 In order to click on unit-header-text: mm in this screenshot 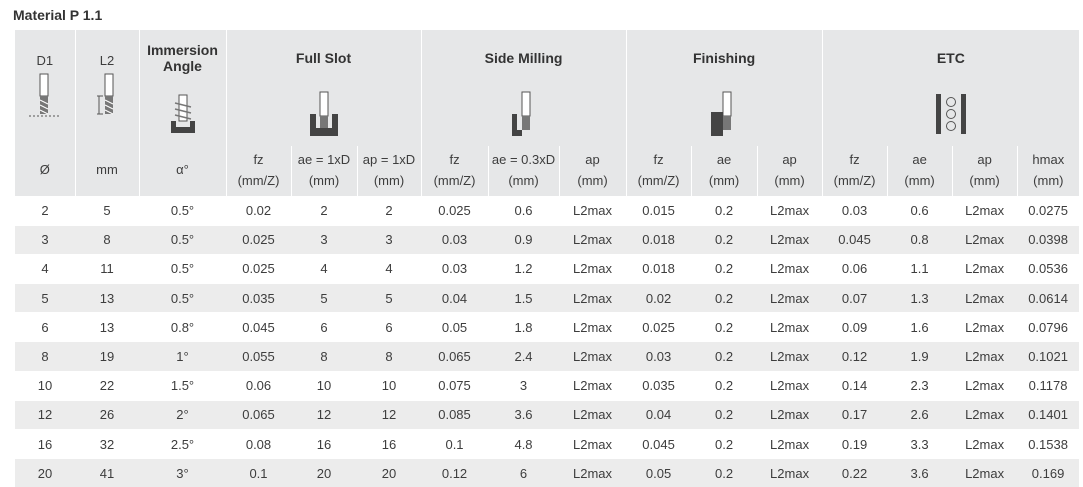, I will do `click(107, 170)`.